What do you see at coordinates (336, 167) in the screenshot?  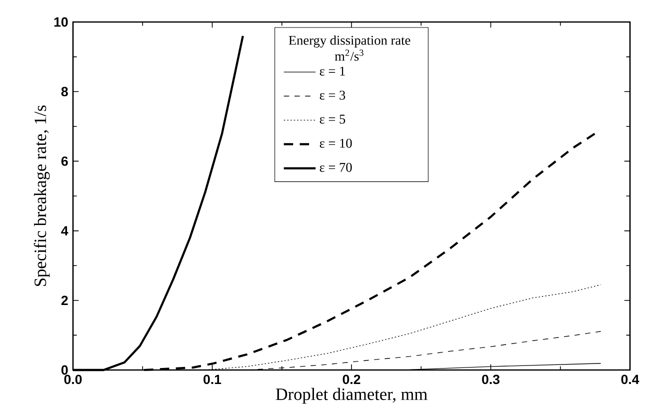 I see `legend-label: ε = 70` at bounding box center [336, 167].